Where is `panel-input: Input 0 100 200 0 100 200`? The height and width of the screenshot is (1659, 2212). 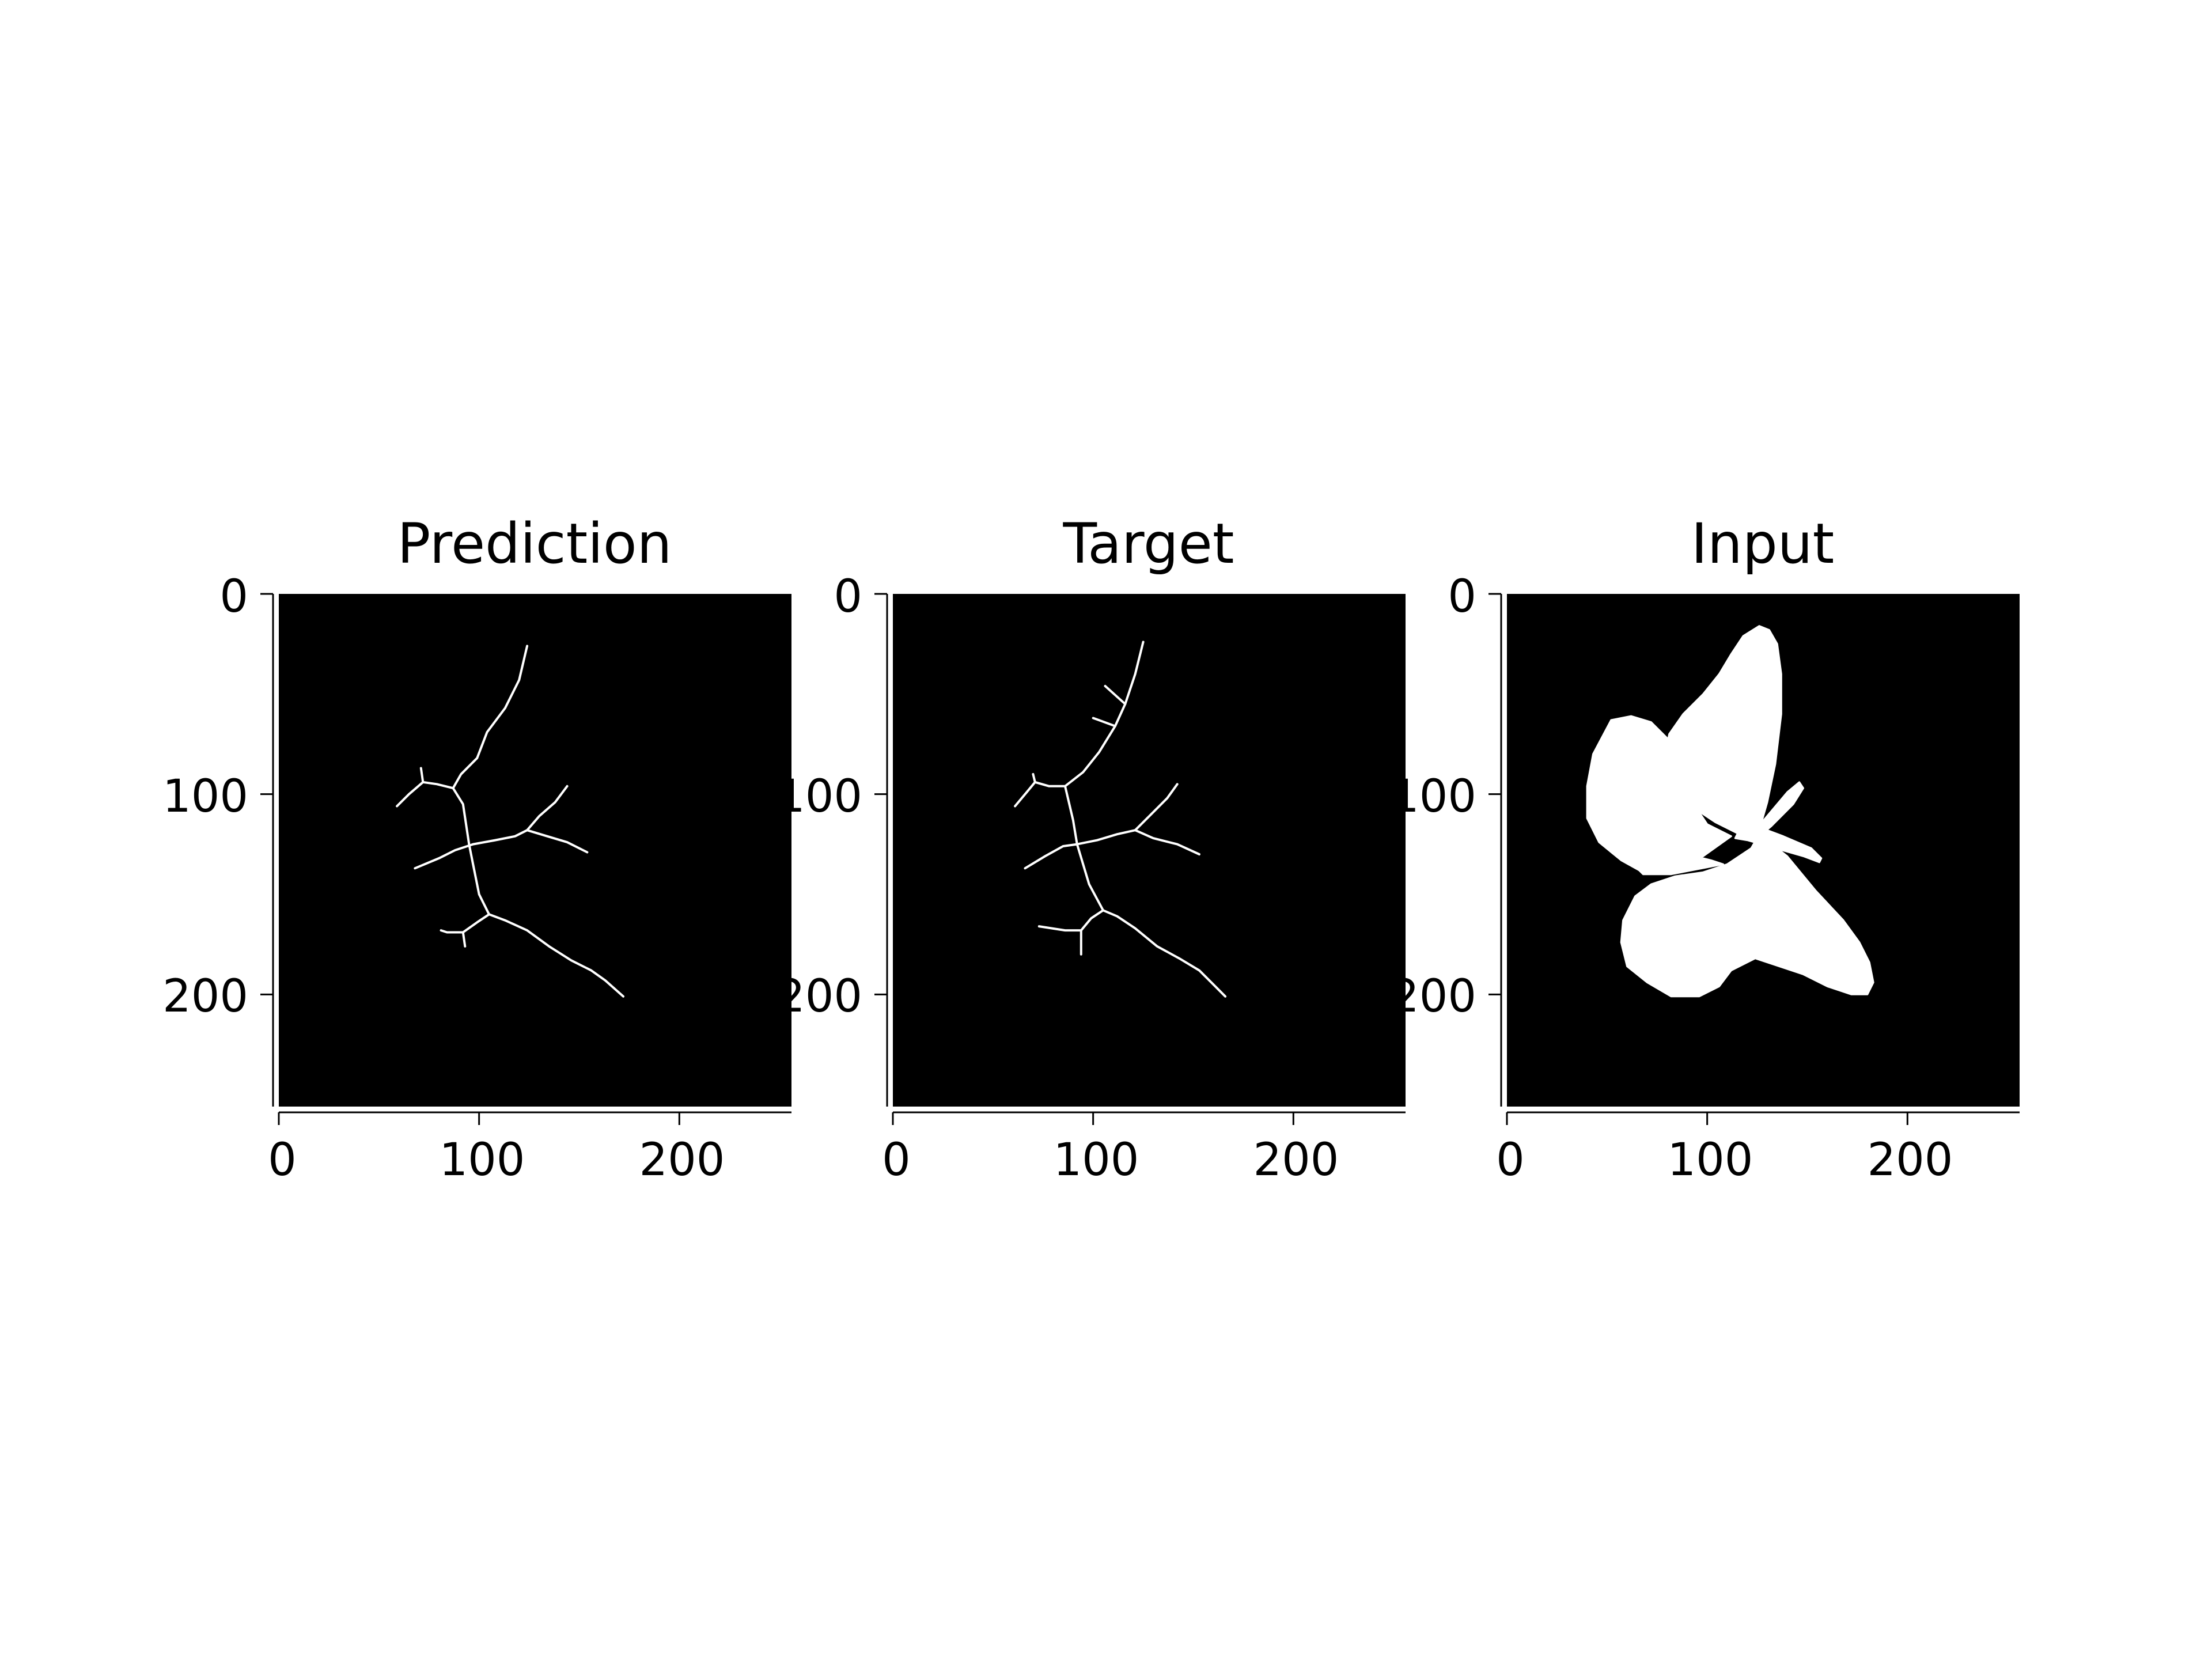 panel-input: Input 0 100 200 0 100 200 is located at coordinates (1705, 849).